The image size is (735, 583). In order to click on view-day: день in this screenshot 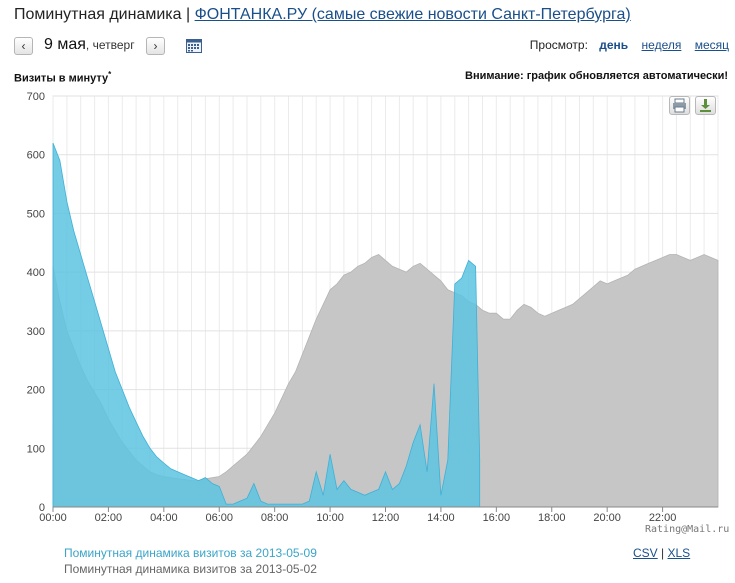, I will do `click(614, 45)`.